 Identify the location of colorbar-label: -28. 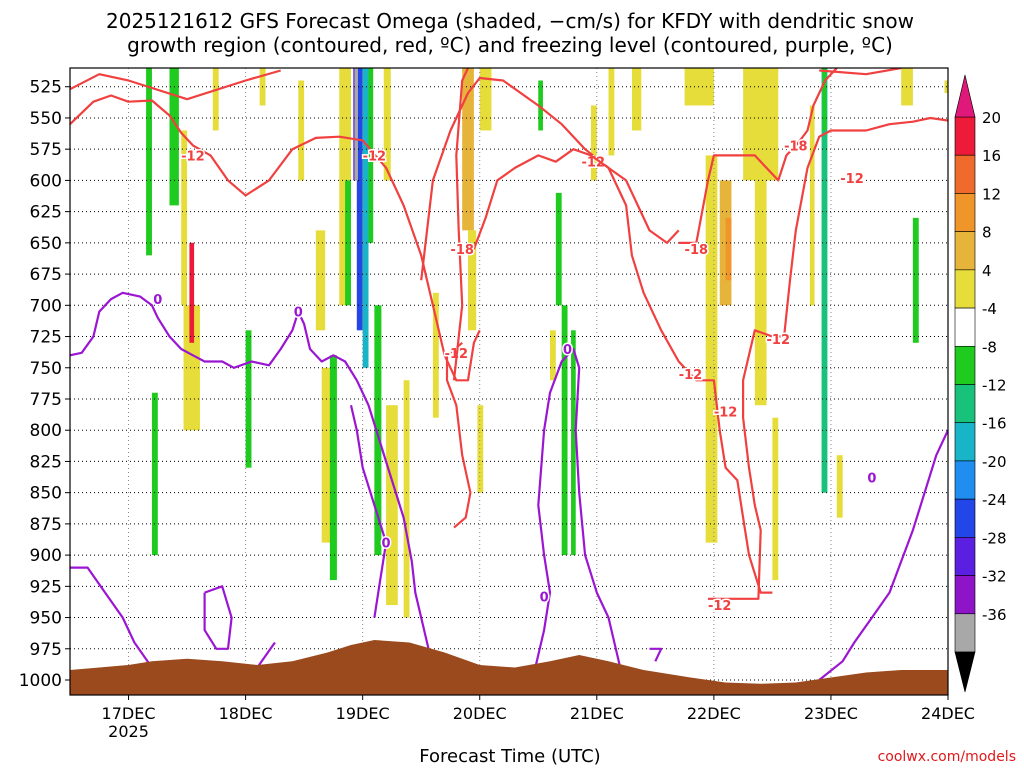
(994, 538).